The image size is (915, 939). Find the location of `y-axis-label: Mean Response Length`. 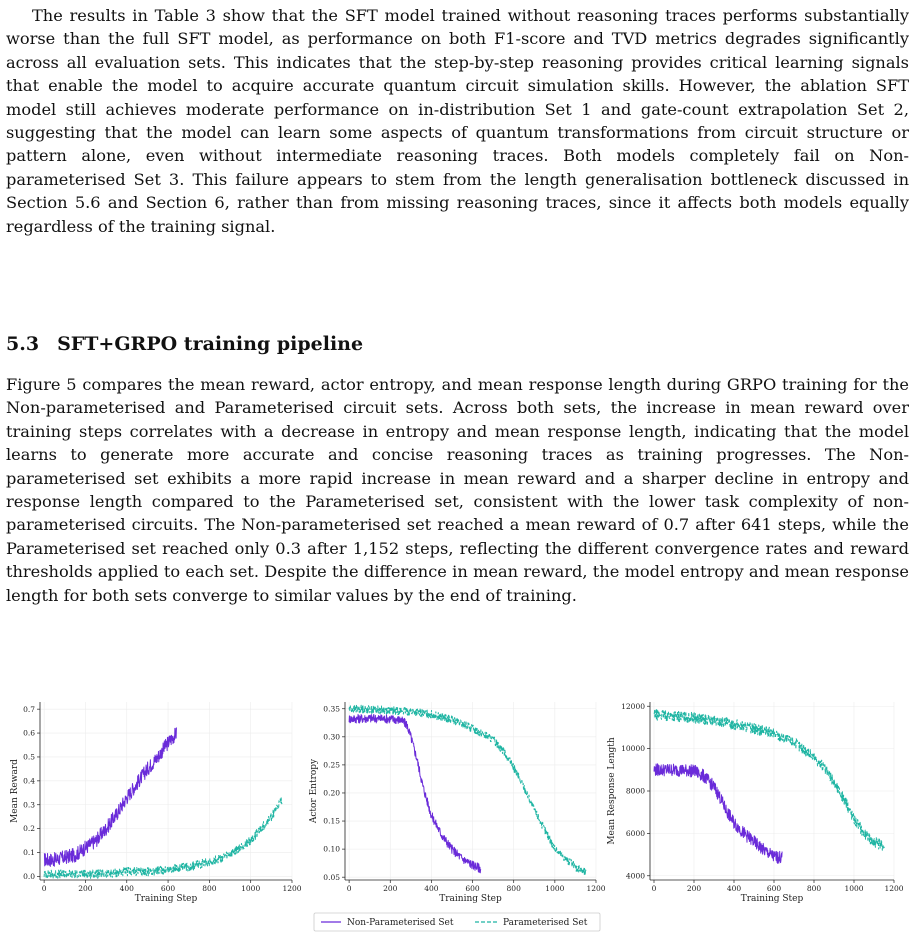

y-axis-label: Mean Response Length is located at coordinates (612, 791).